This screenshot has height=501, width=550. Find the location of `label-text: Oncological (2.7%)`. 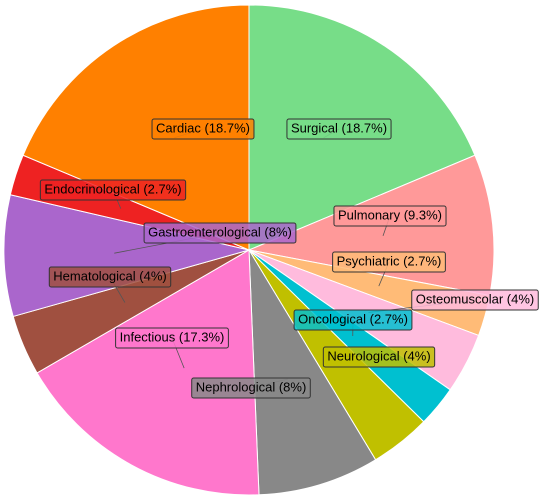

label-text: Oncological (2.7%) is located at coordinates (353, 318).